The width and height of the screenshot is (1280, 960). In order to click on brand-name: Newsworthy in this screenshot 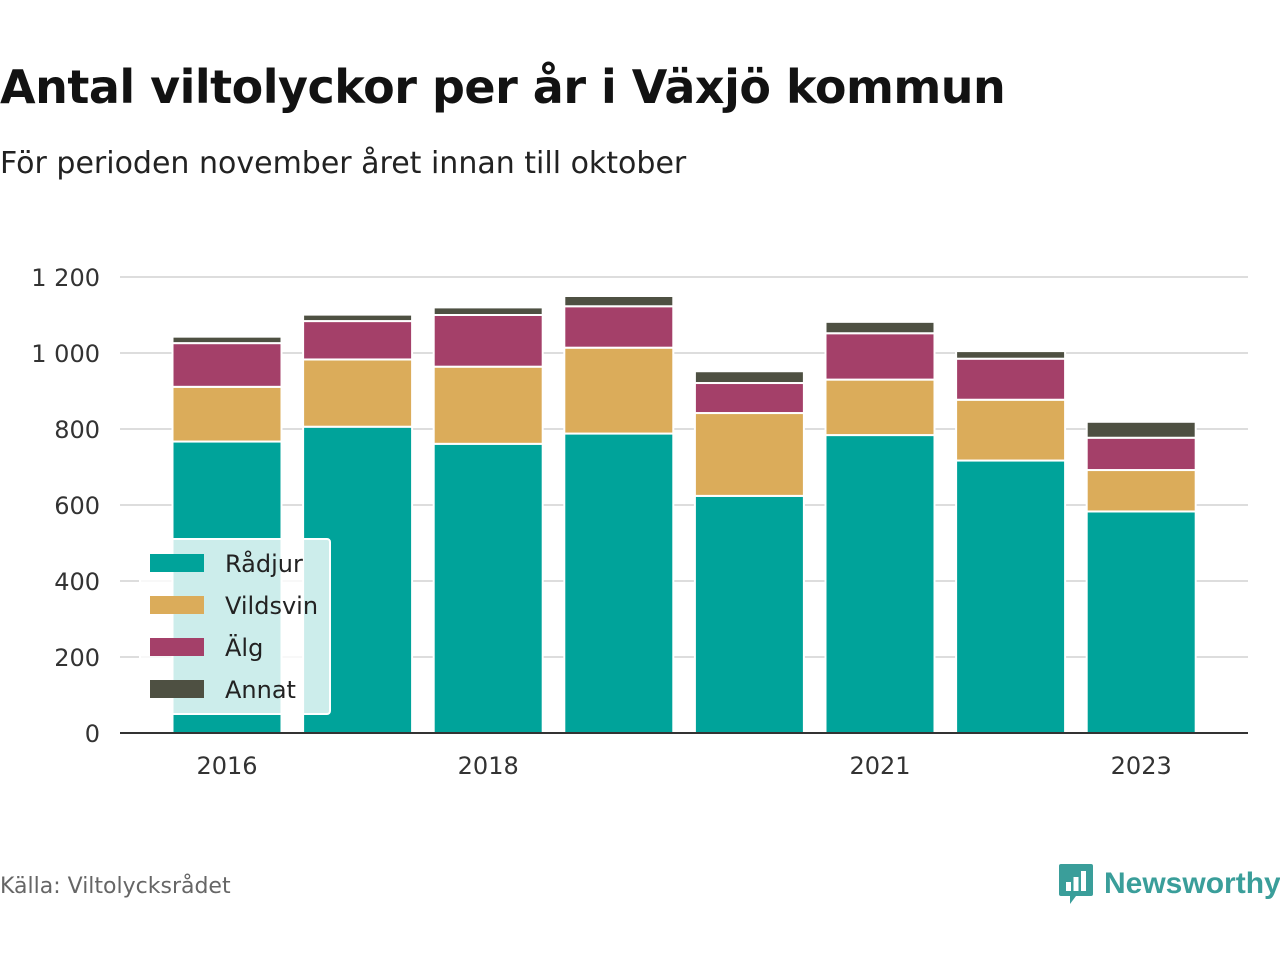, I will do `click(1192, 883)`.